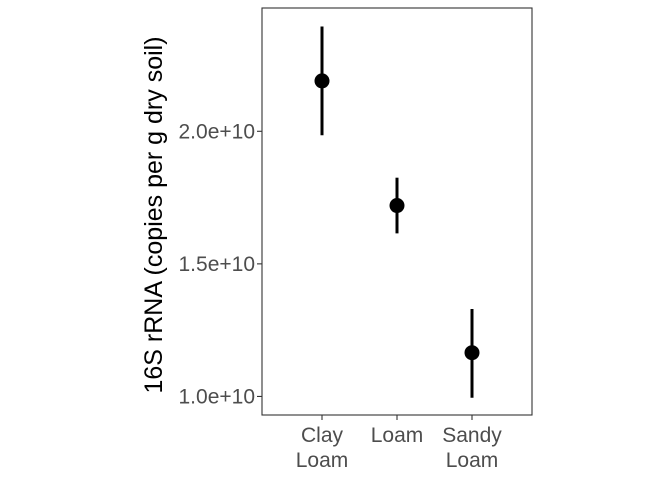  I want to click on x-tick-label-line: Clay, so click(322, 435).